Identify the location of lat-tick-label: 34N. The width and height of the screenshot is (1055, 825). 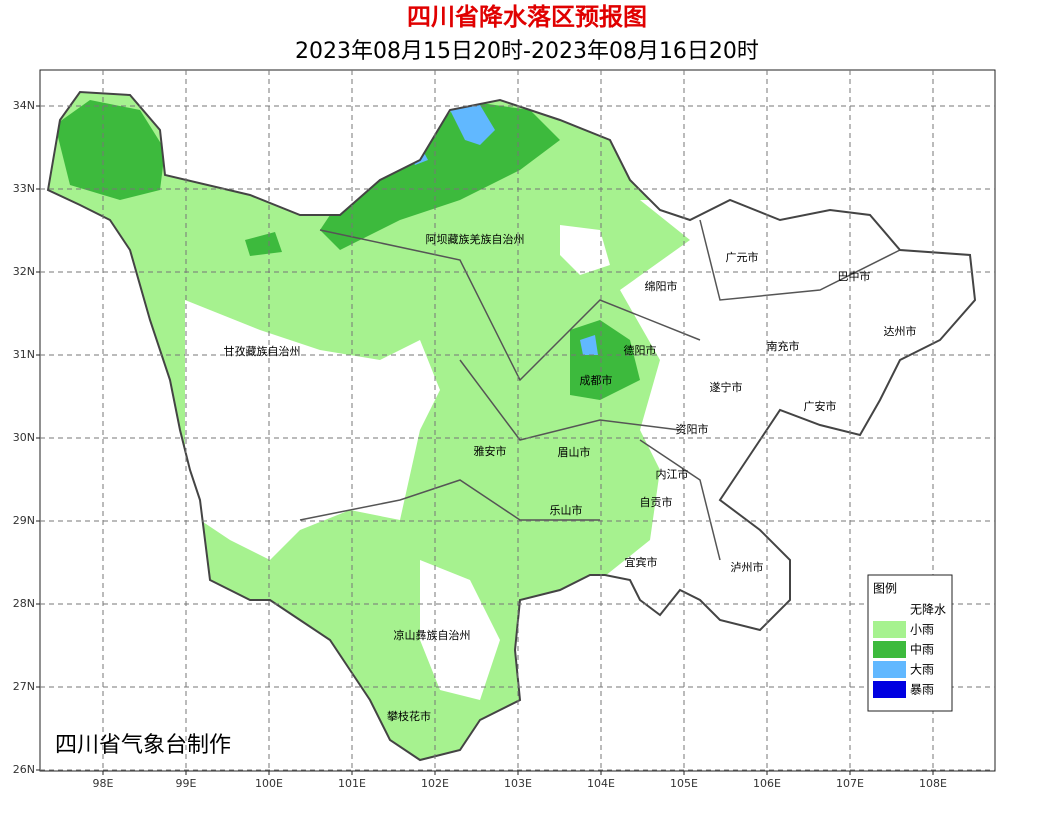
(24, 105).